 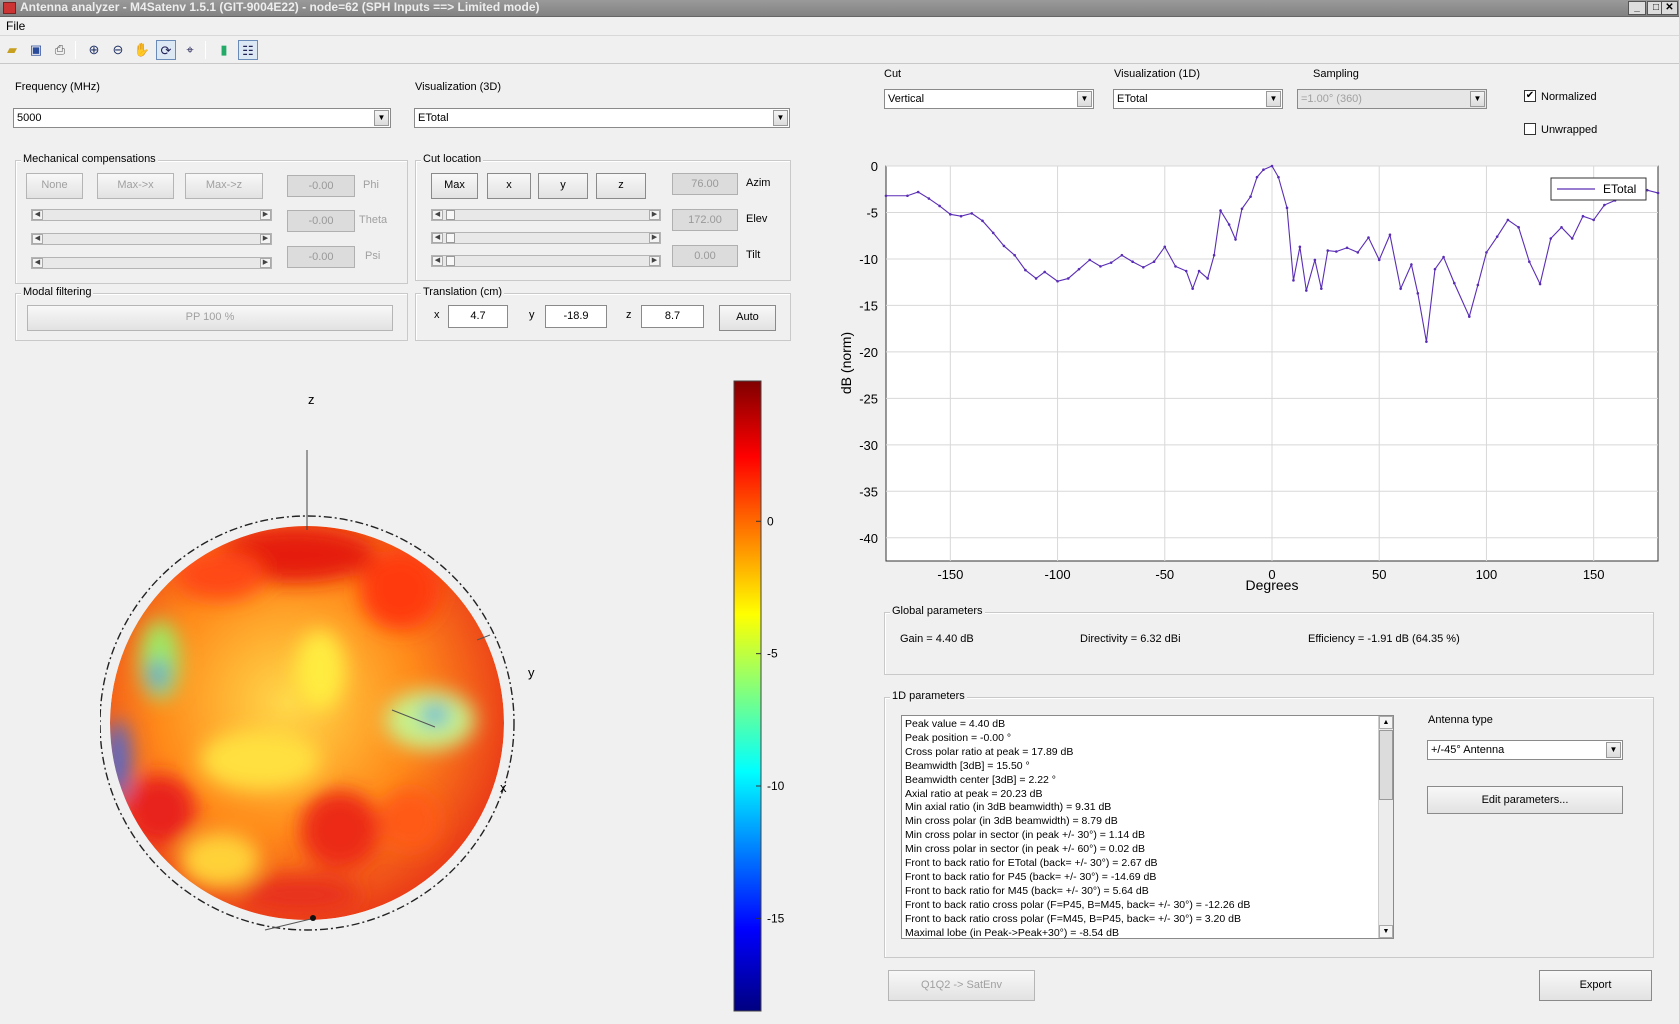 What do you see at coordinates (776, 786) in the screenshot?
I see `colorbar-tick-label: -10` at bounding box center [776, 786].